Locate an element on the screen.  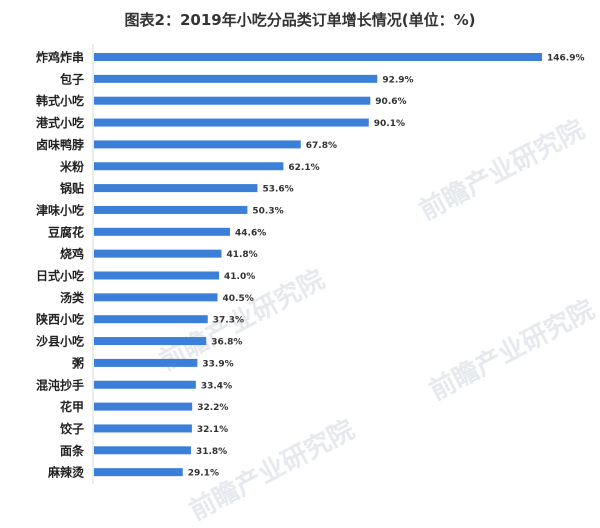
category-label: 混沌抄手 is located at coordinates (60, 384).